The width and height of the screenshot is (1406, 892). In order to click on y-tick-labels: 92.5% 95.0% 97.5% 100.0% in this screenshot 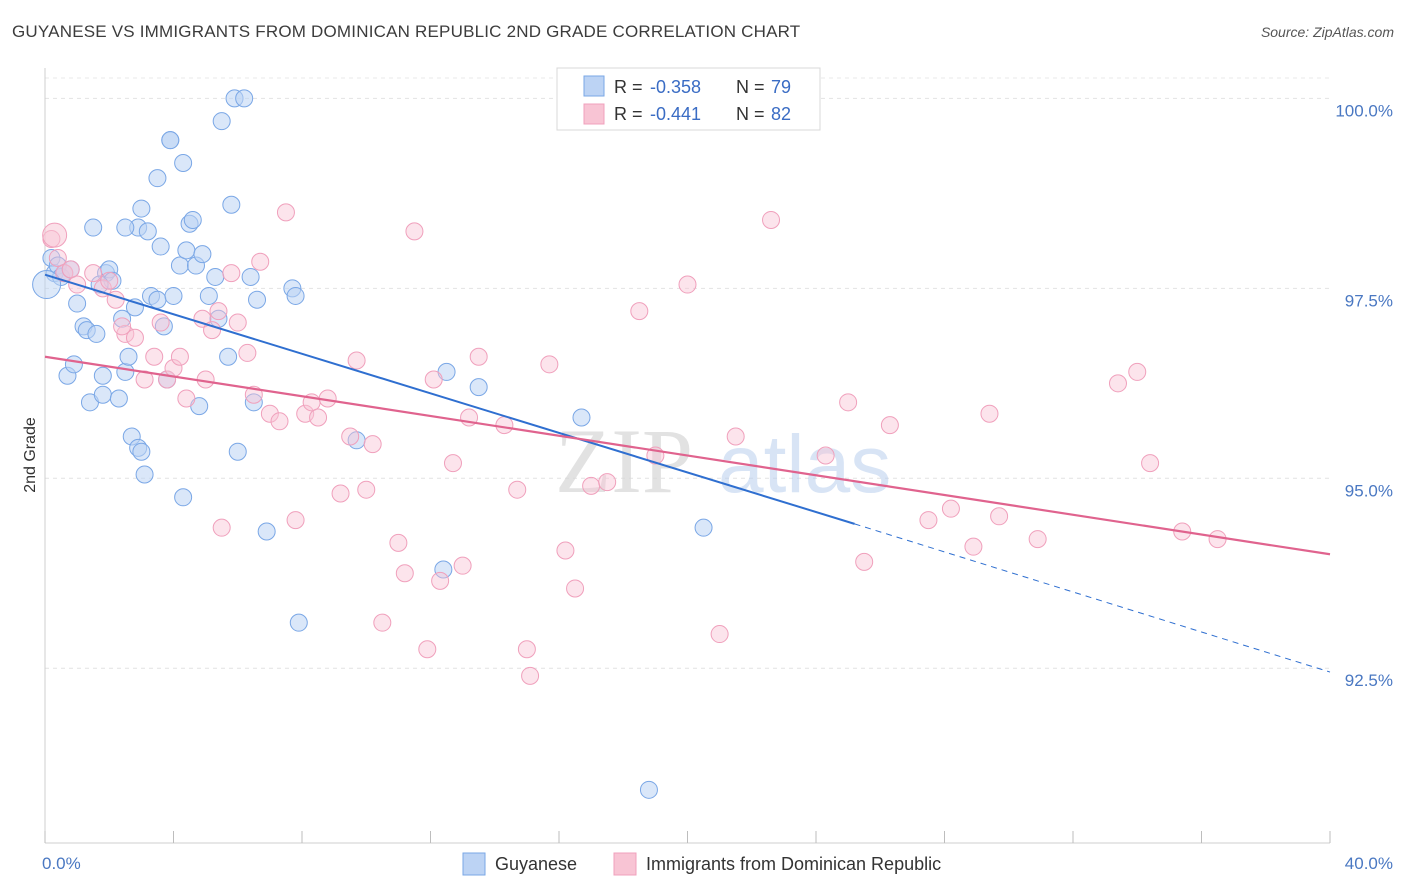, I will do `click(1364, 395)`.